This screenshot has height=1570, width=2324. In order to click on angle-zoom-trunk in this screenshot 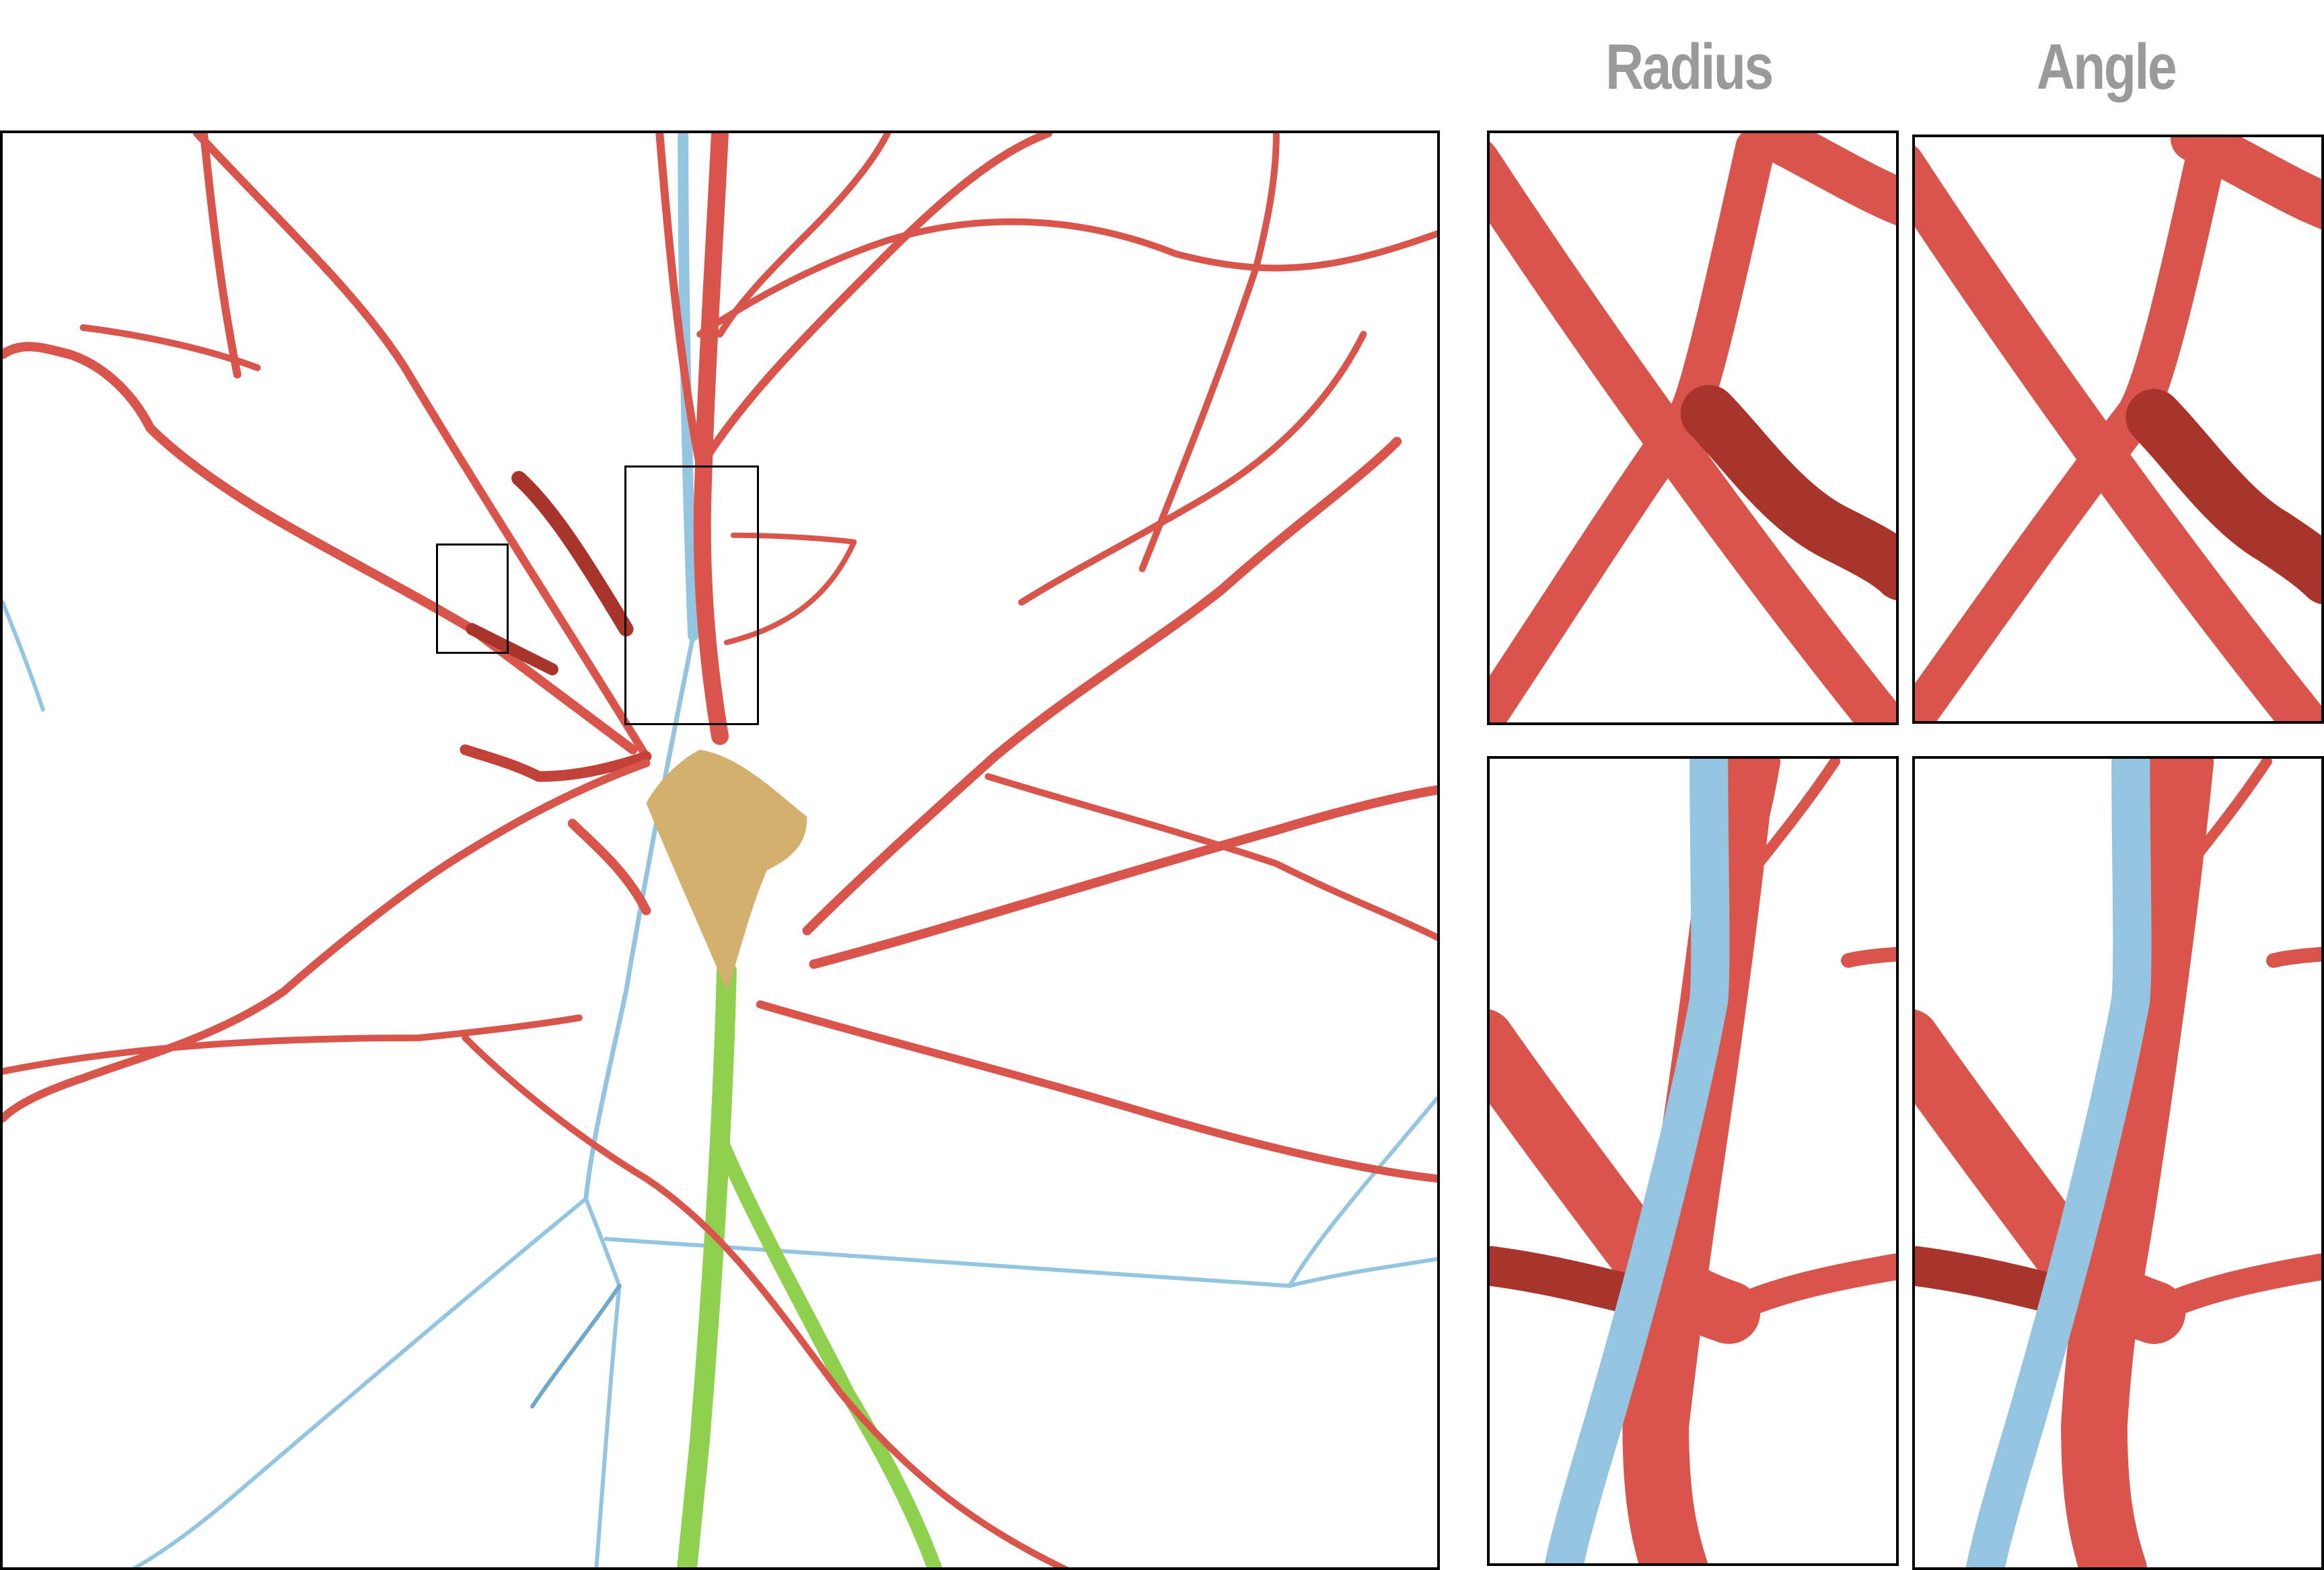, I will do `click(2118, 1163)`.